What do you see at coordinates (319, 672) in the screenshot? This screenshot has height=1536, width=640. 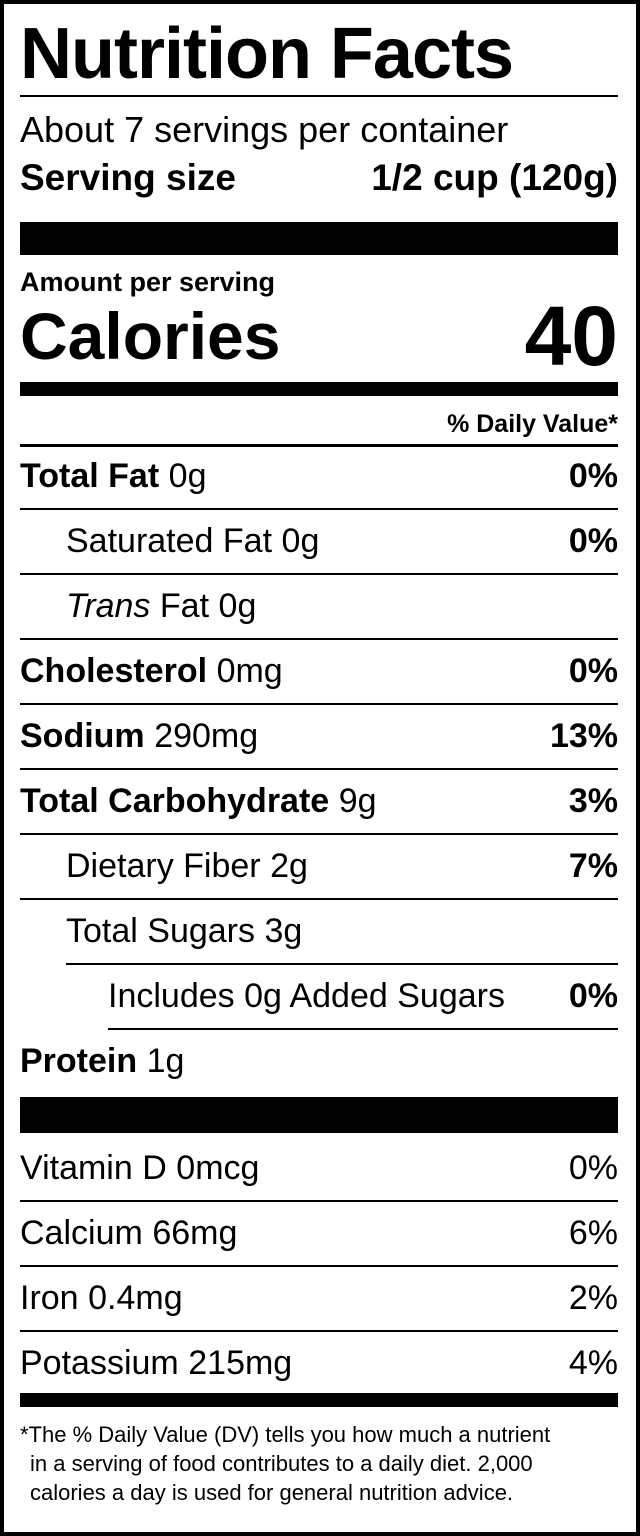 I see `nutrient-row: Cholesterol 0mg 0%` at bounding box center [319, 672].